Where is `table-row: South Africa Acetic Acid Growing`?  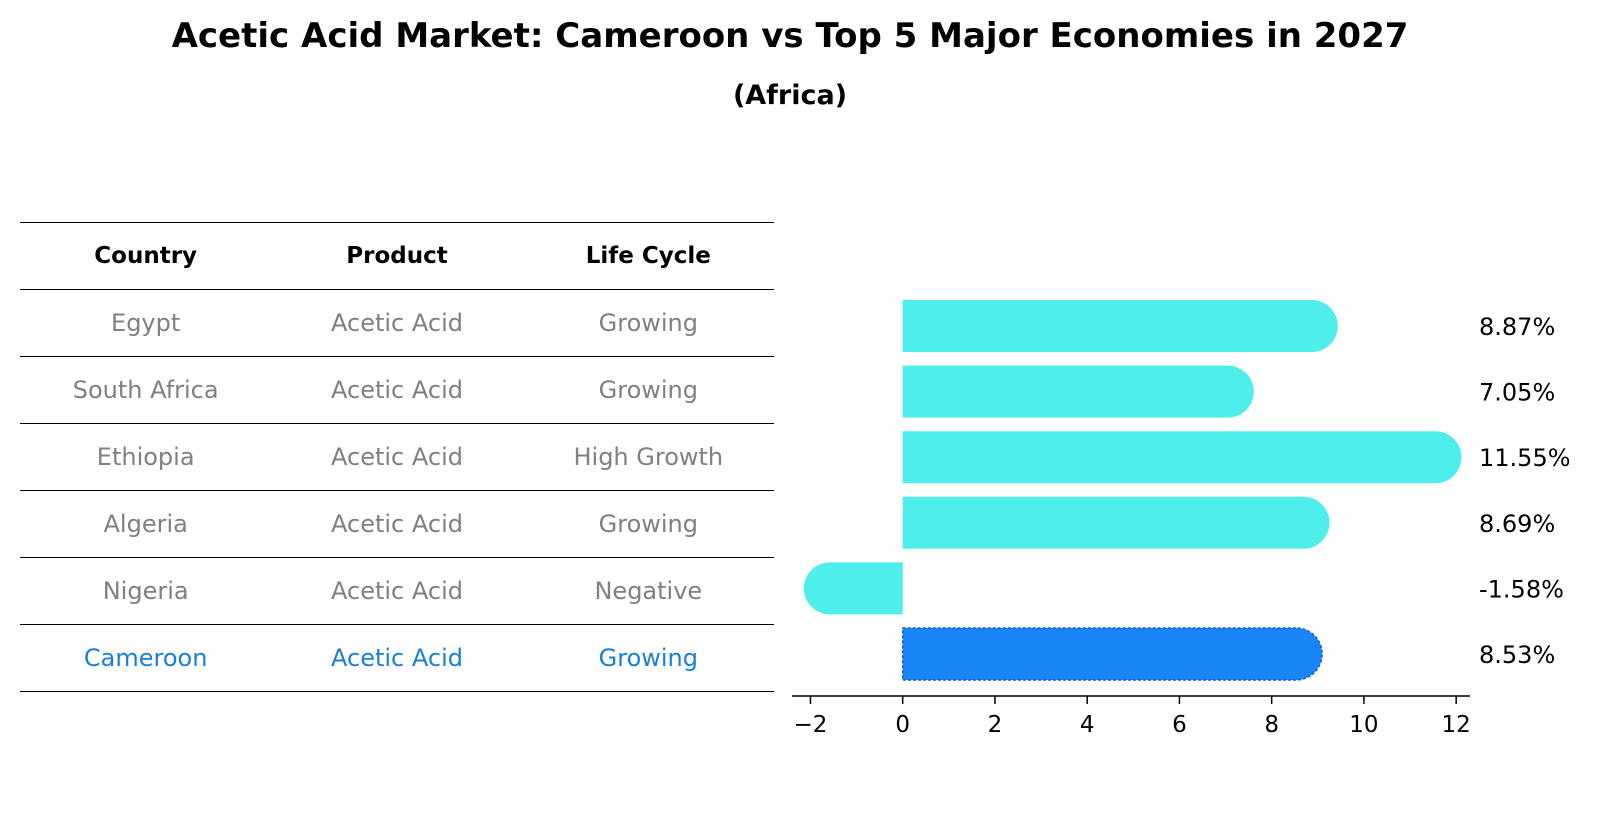 table-row: South Africa Acetic Acid Growing is located at coordinates (397, 390).